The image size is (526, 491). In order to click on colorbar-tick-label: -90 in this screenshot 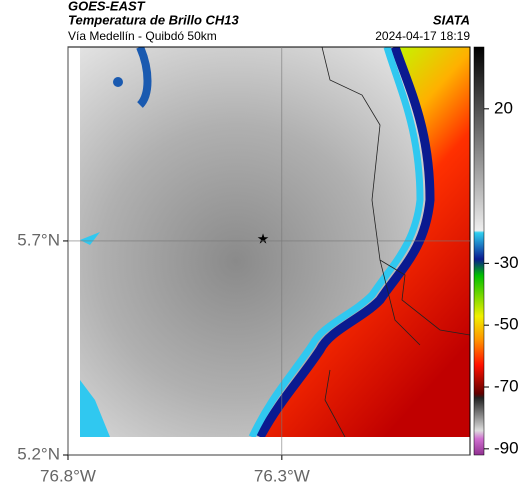, I will do `click(506, 447)`.